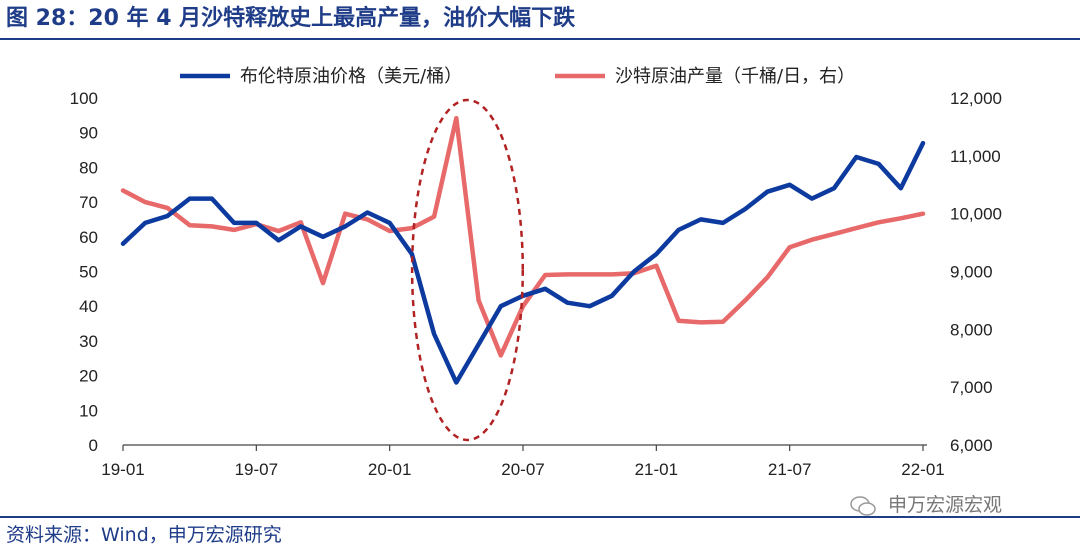 This screenshot has width=1080, height=553. Describe the element at coordinates (351, 76) in the screenshot. I see `legend-brent-label: 布伦特原油价格（美元/桶）` at that location.